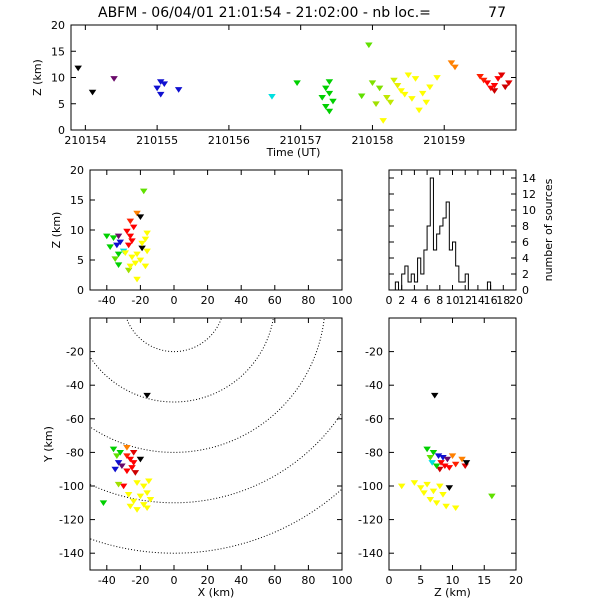  I want to click on y-tick-label: -100, so click(370, 486).